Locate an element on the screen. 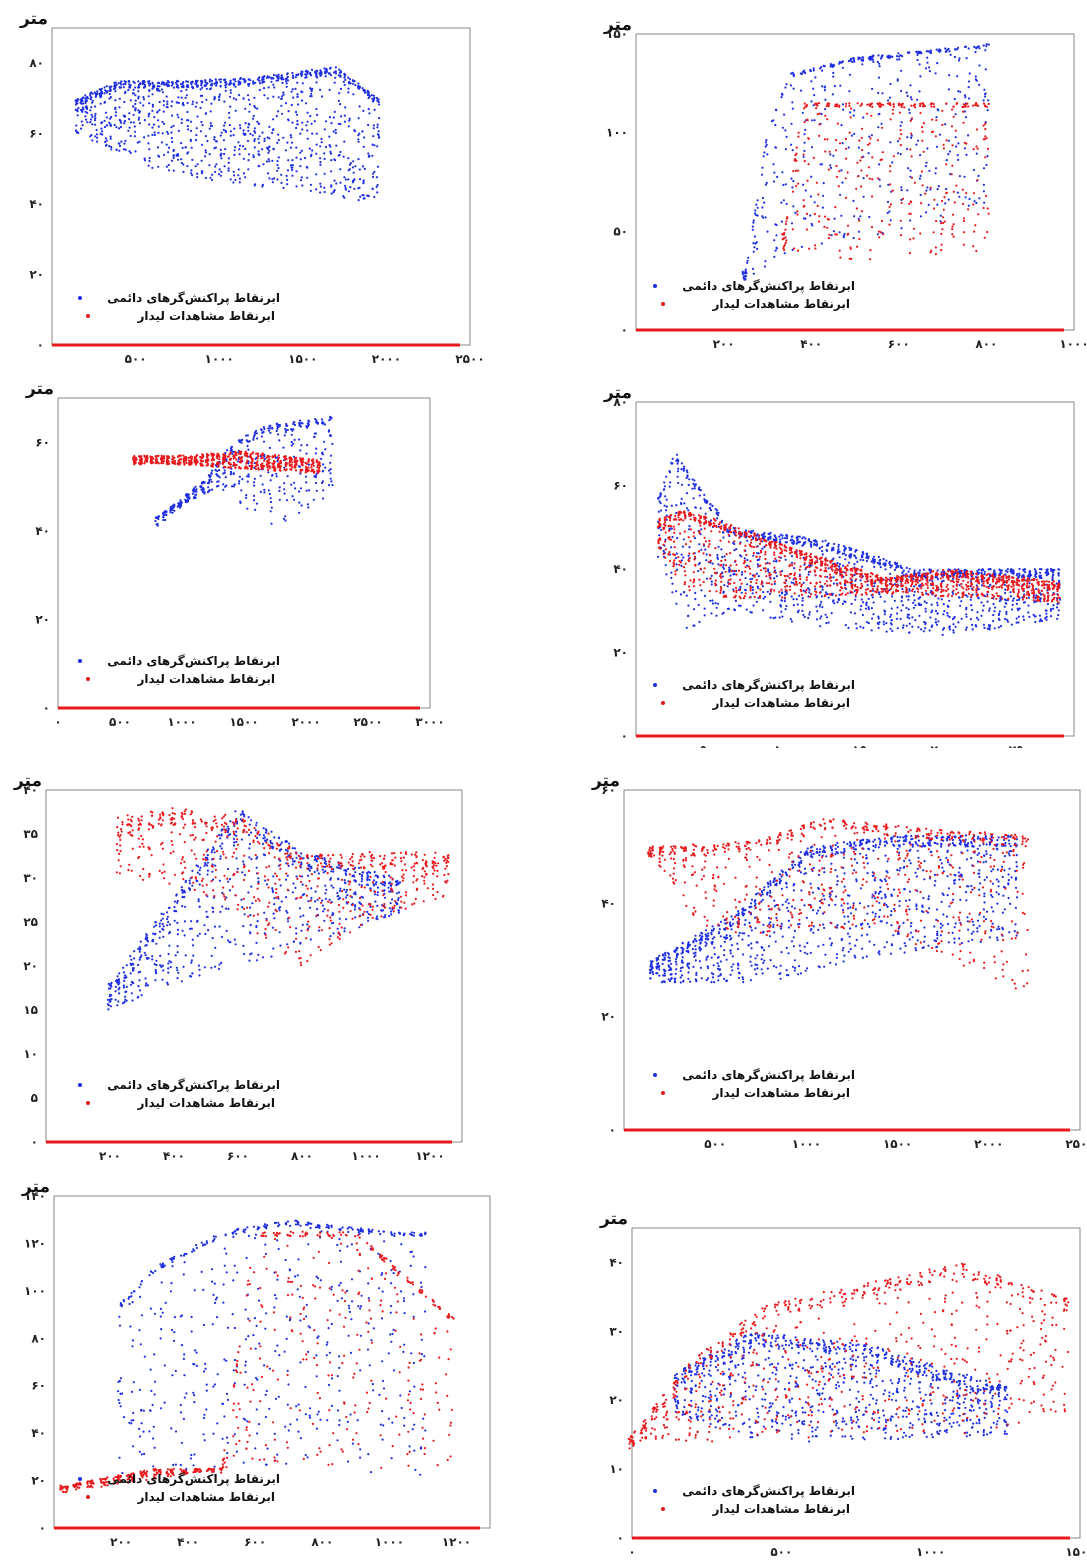  y-tick-label: ۵۰ is located at coordinates (620, 231).